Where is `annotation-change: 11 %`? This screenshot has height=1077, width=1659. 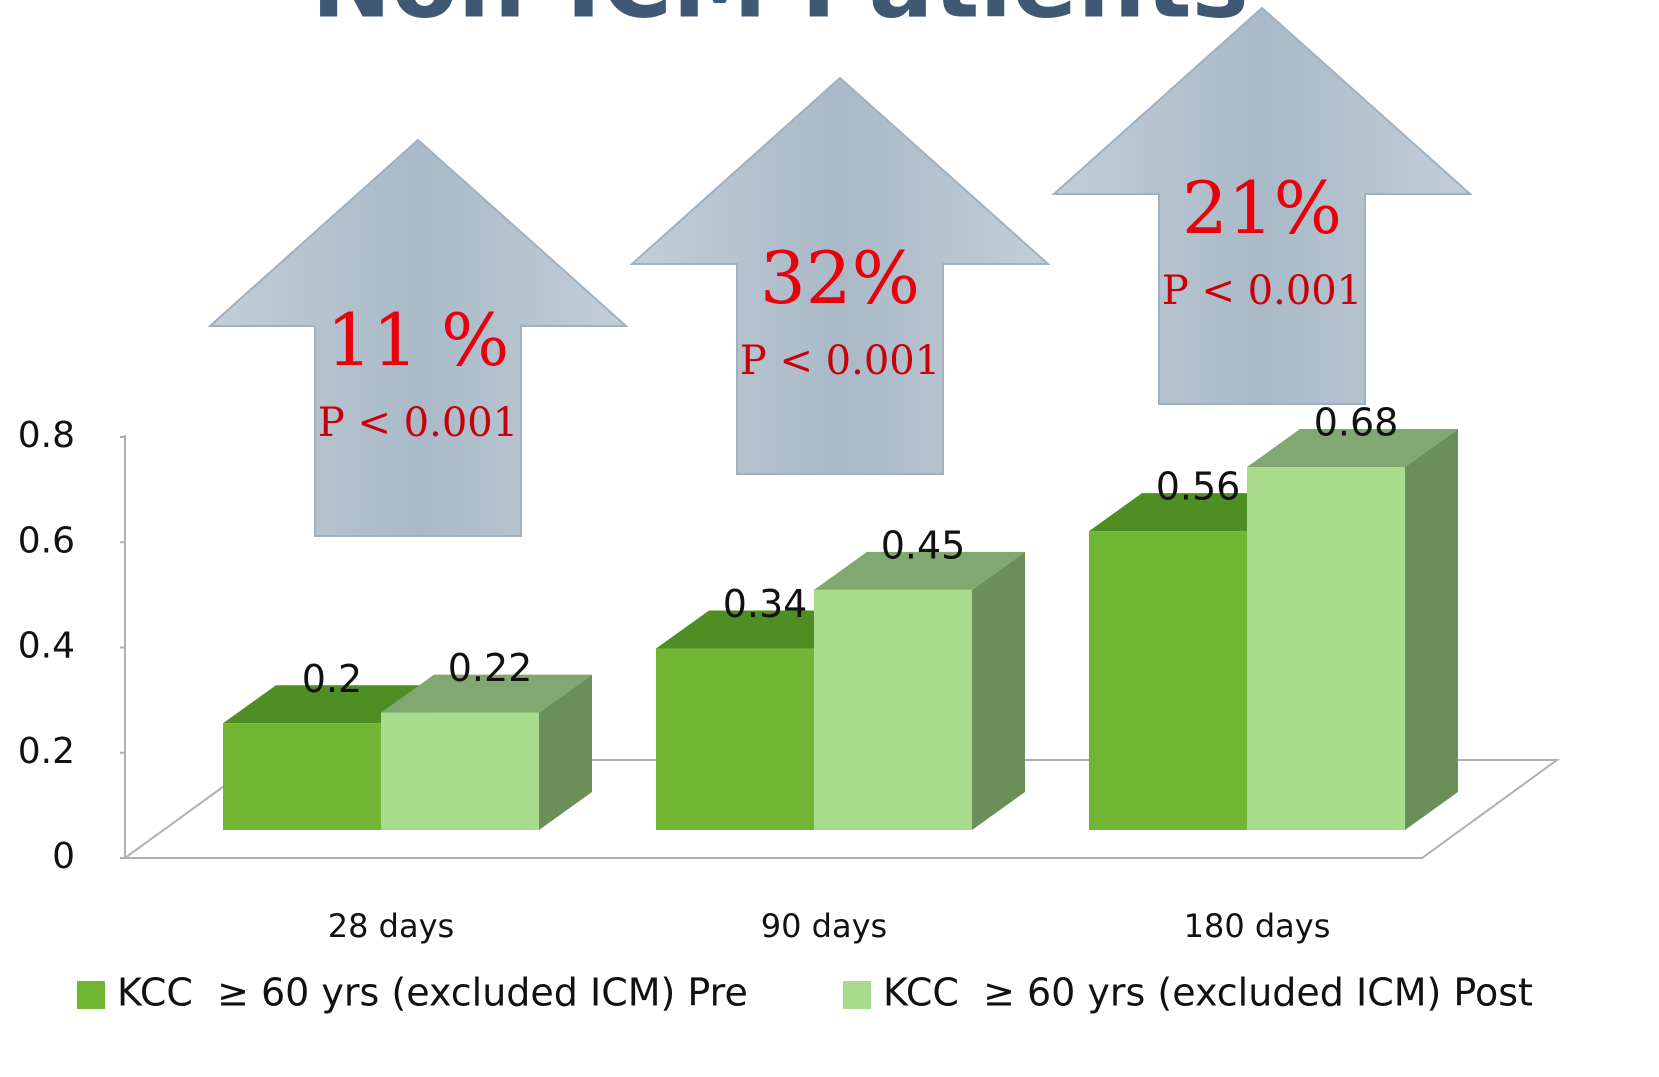 annotation-change: 11 % is located at coordinates (418, 340).